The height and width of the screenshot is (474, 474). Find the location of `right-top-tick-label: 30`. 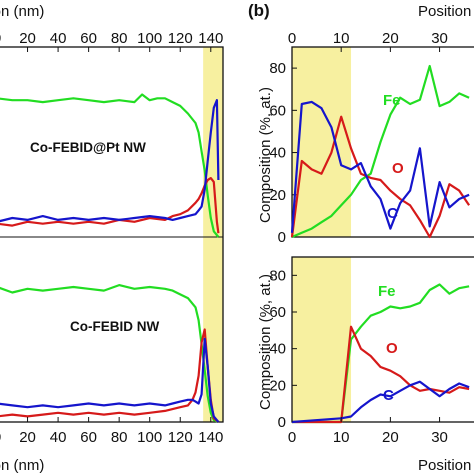

right-top-tick-label: 30 is located at coordinates (439, 38).